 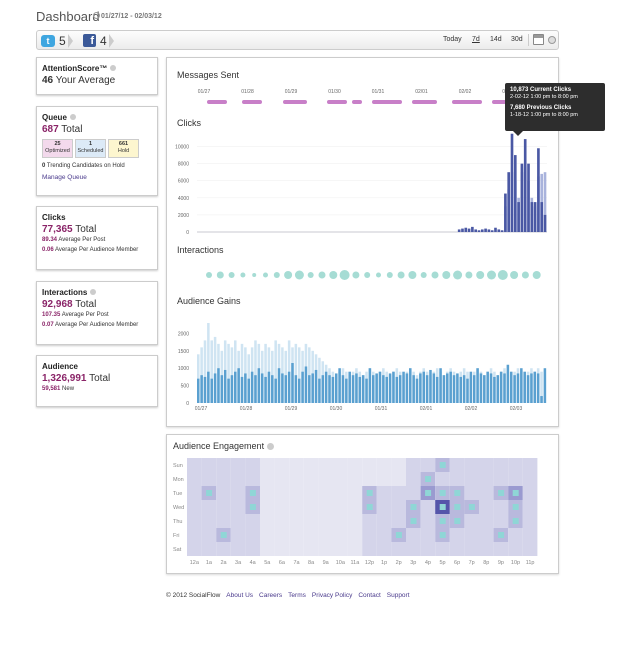 What do you see at coordinates (193, 595) in the screenshot?
I see `copyright: © 2012 SocialFlow` at bounding box center [193, 595].